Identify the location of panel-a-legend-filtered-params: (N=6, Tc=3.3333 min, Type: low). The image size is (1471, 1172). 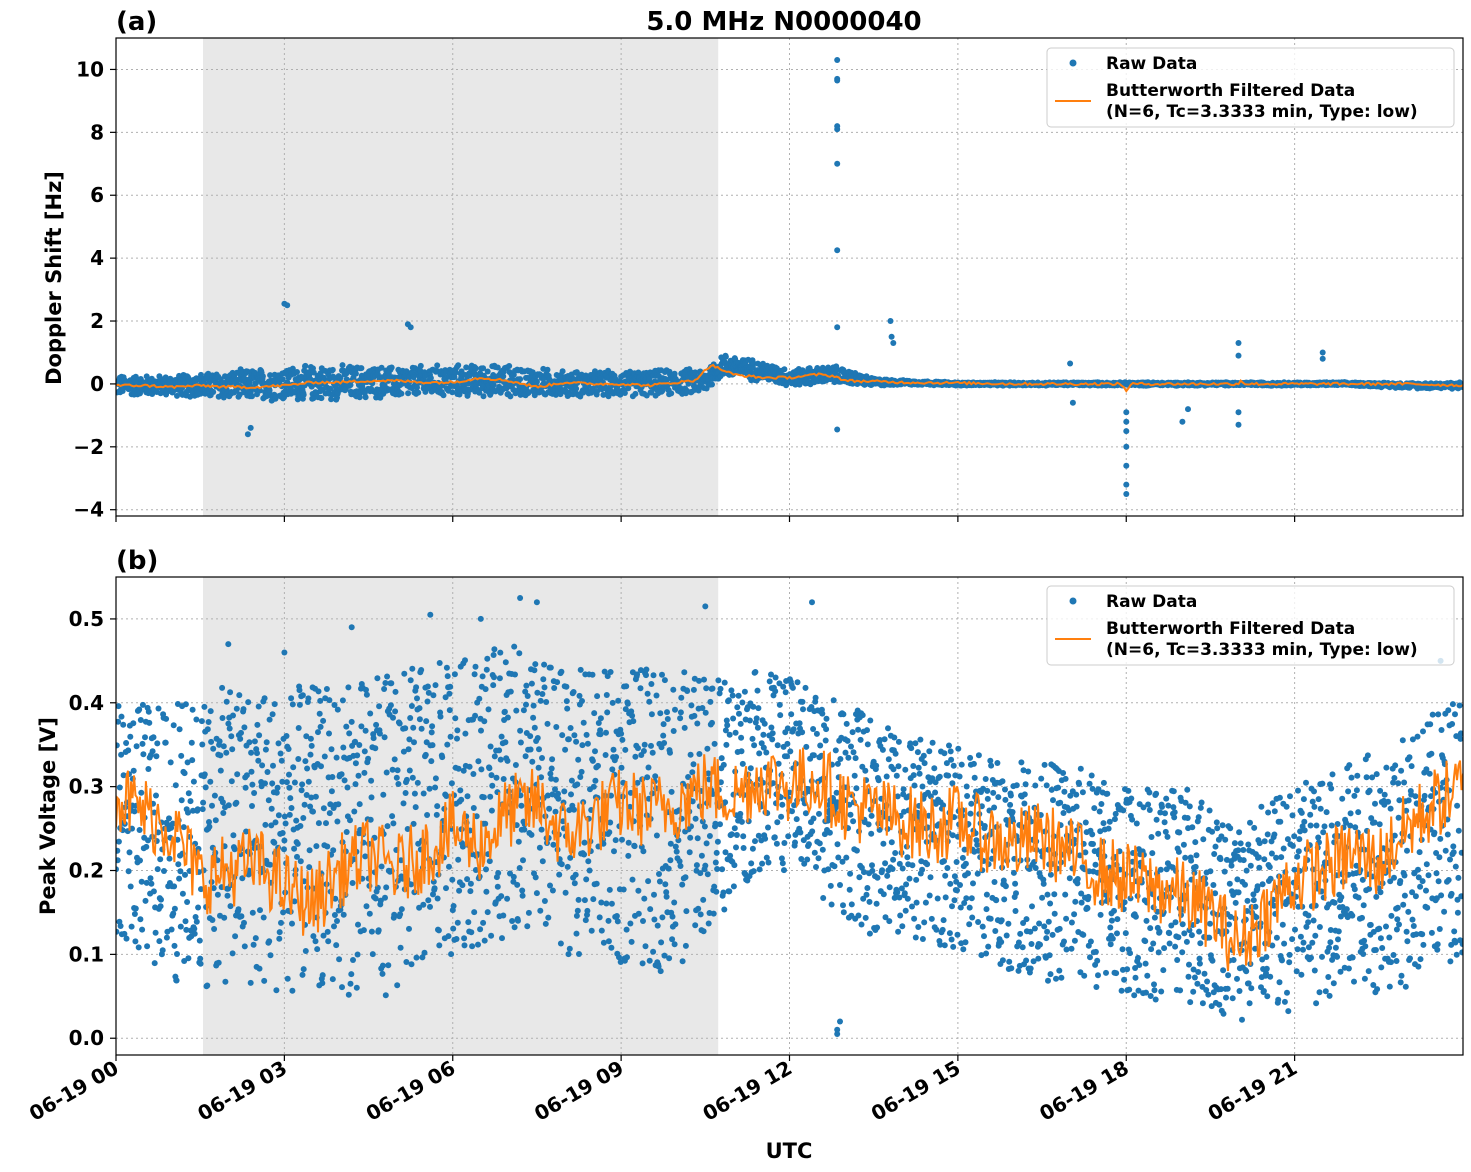
(1262, 112).